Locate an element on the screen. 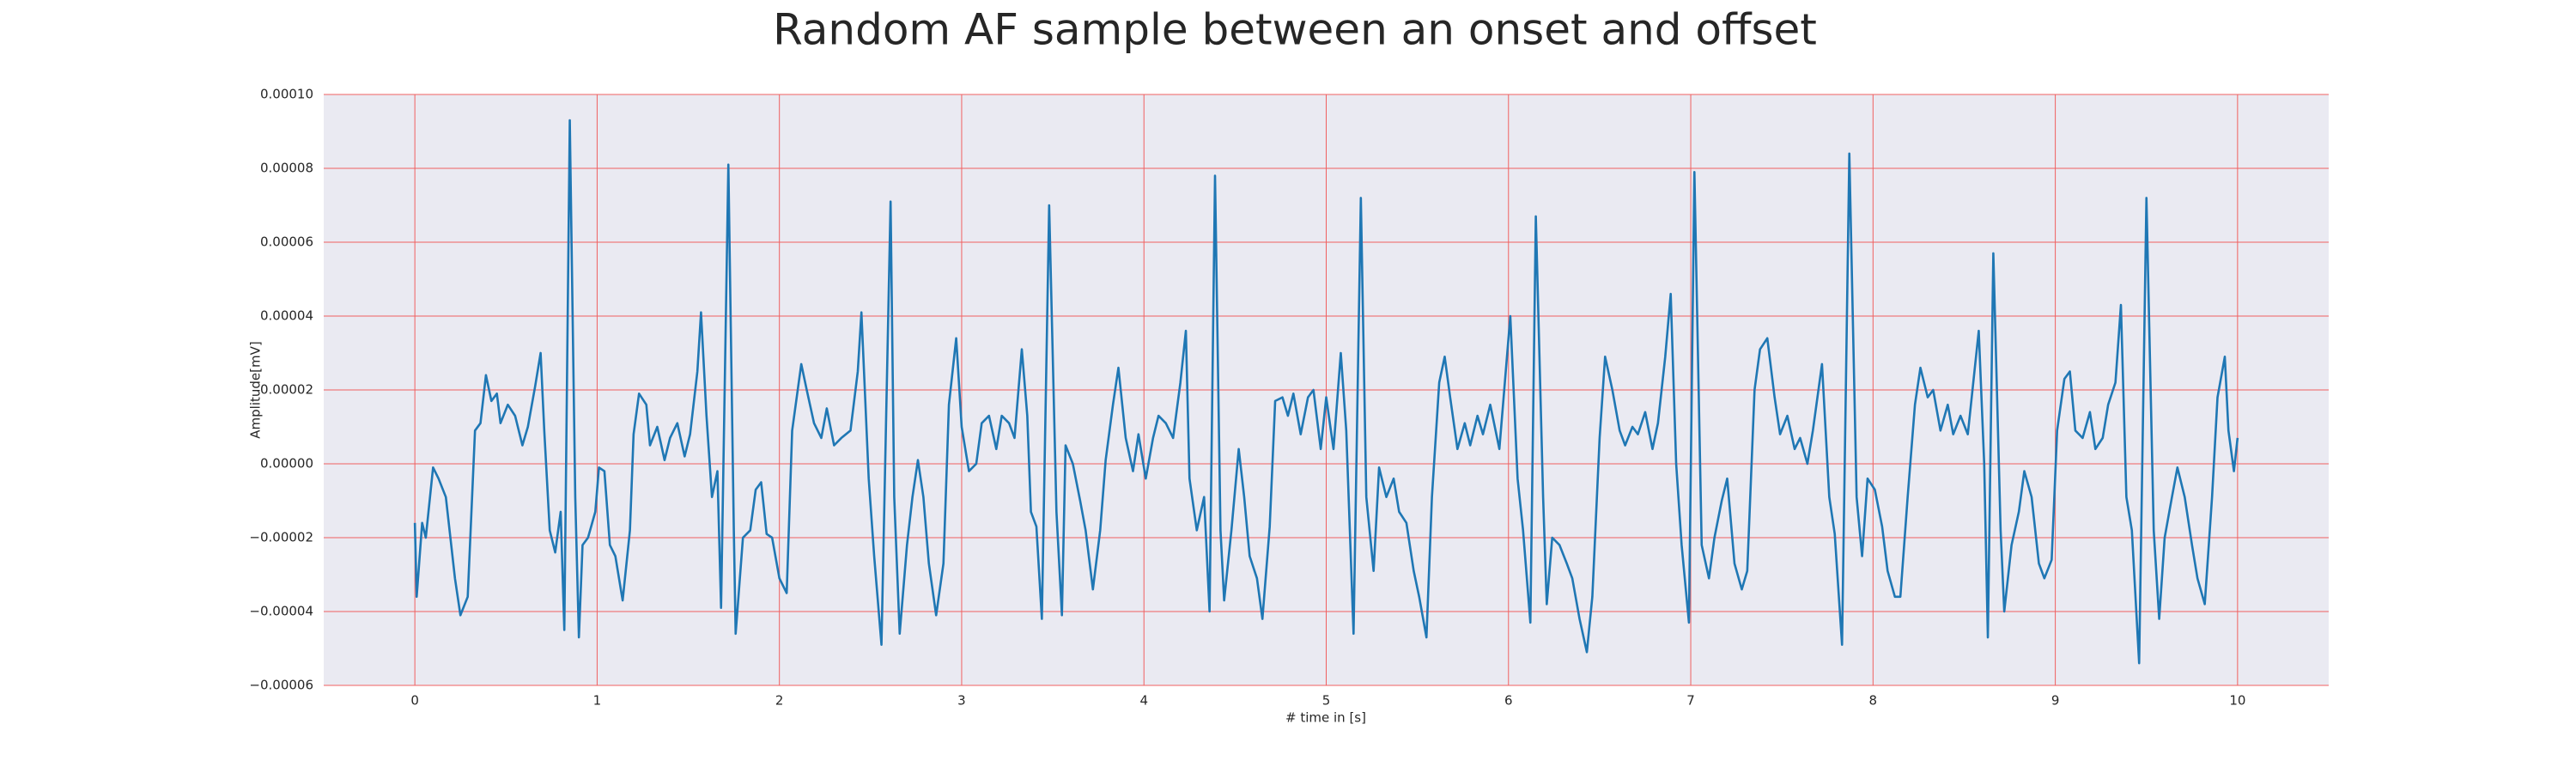 This screenshot has height=773, width=2576. y-axis-label: Amplitude[mV] is located at coordinates (256, 389).